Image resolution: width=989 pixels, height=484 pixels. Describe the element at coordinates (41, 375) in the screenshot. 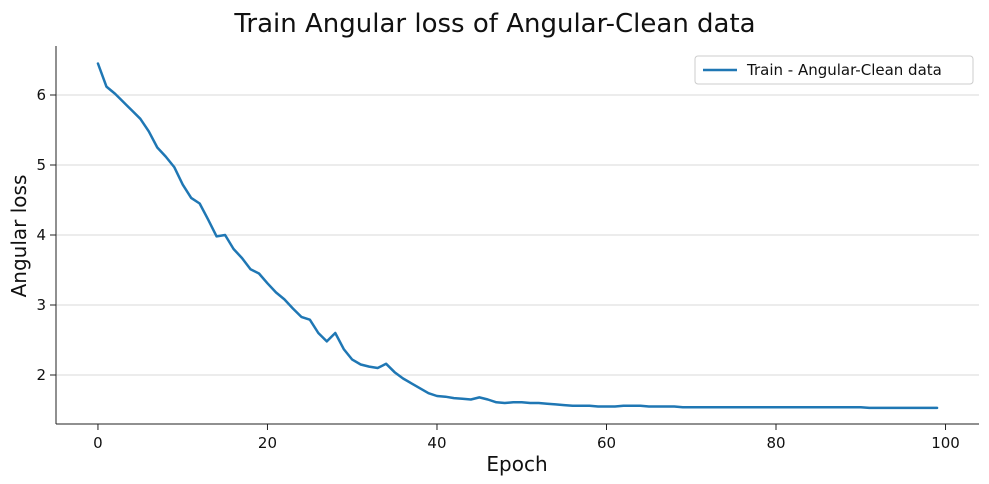

I see `y-tick-label: 2` at that location.